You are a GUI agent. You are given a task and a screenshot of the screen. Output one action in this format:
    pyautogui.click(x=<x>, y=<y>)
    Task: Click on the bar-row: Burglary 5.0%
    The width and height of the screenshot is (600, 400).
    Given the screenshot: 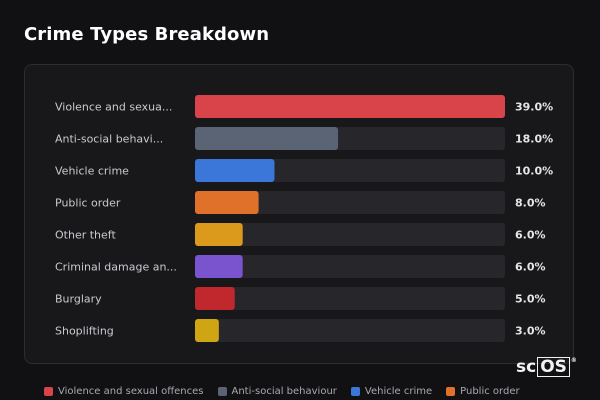 What is the action you would take?
    pyautogui.click(x=300, y=298)
    